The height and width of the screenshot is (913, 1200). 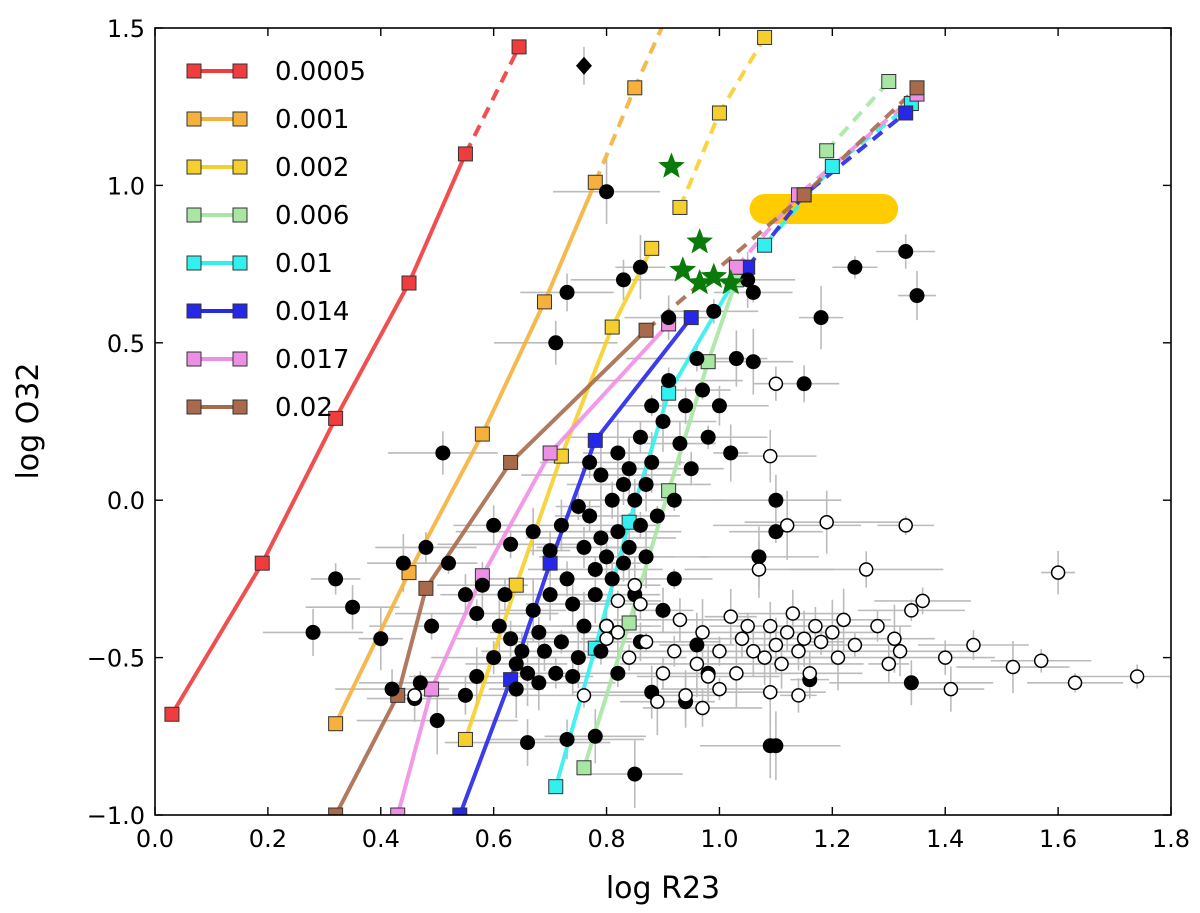 I want to click on legend-label: 0.0005, so click(x=320, y=72).